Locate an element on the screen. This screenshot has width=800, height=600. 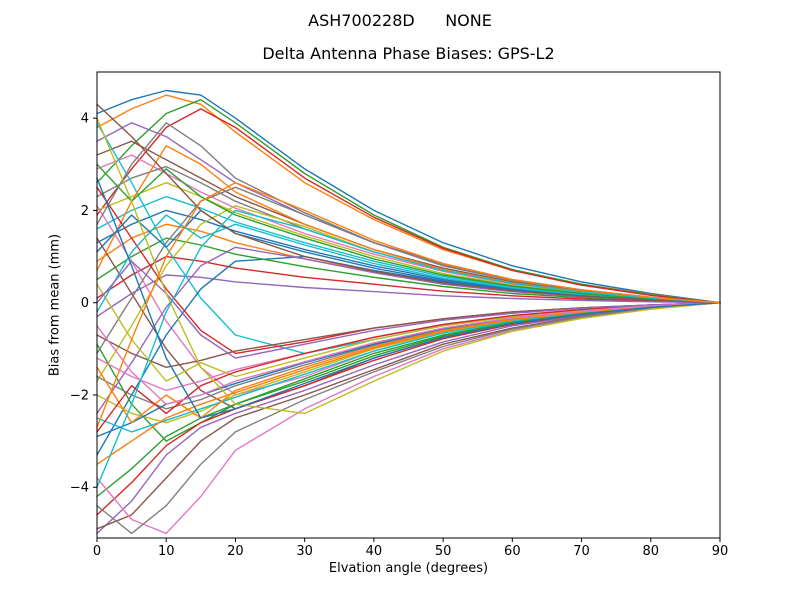
y-tick-label: −4 is located at coordinates (79, 488).